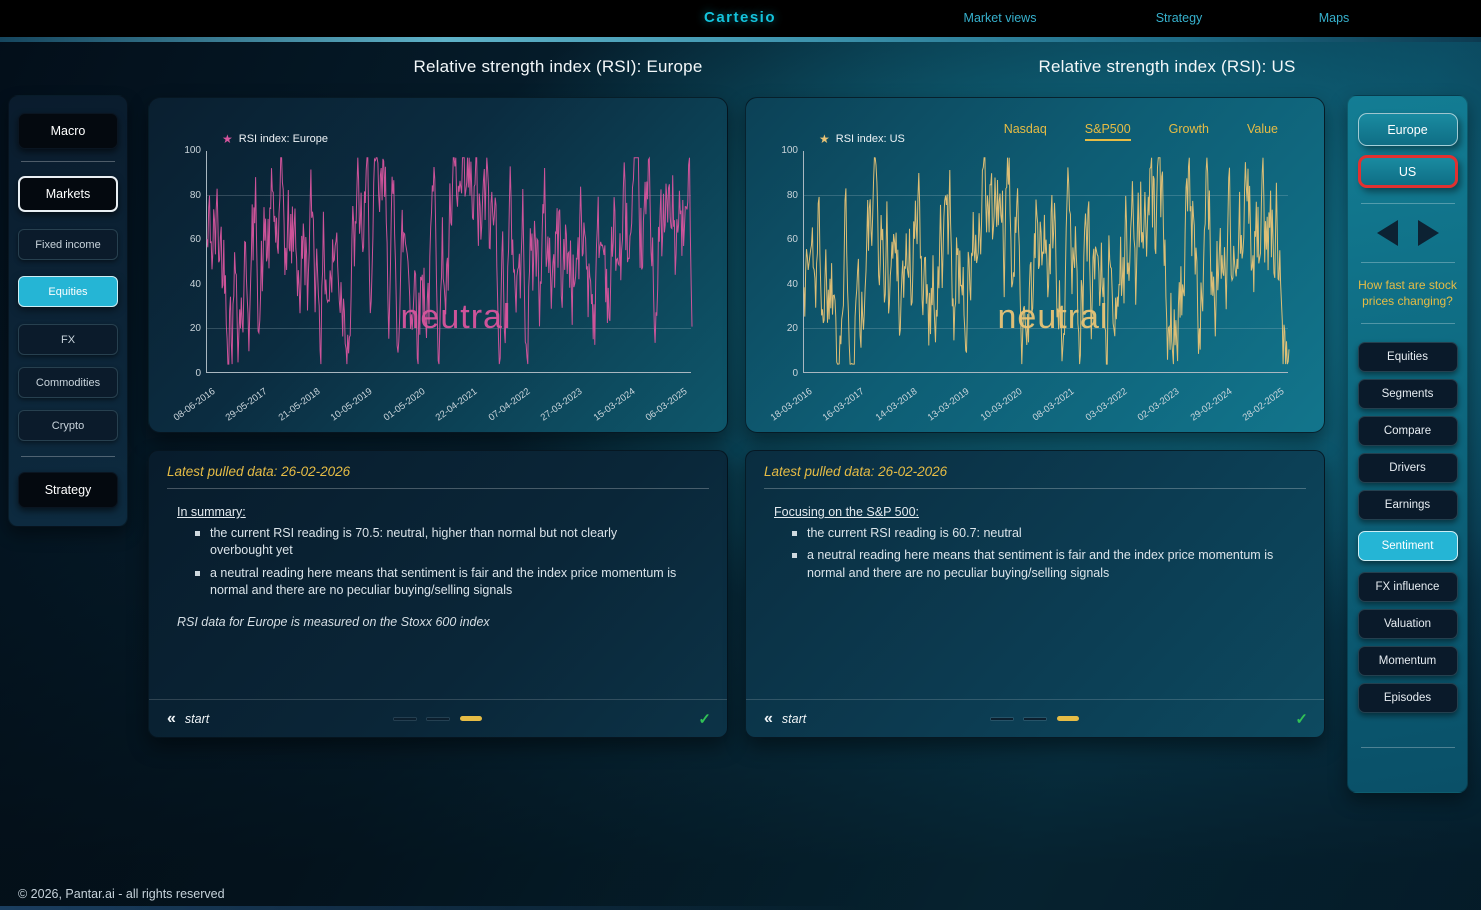 This screenshot has width=1481, height=910. I want to click on x-tick-label: 15-03-2024, so click(614, 405).